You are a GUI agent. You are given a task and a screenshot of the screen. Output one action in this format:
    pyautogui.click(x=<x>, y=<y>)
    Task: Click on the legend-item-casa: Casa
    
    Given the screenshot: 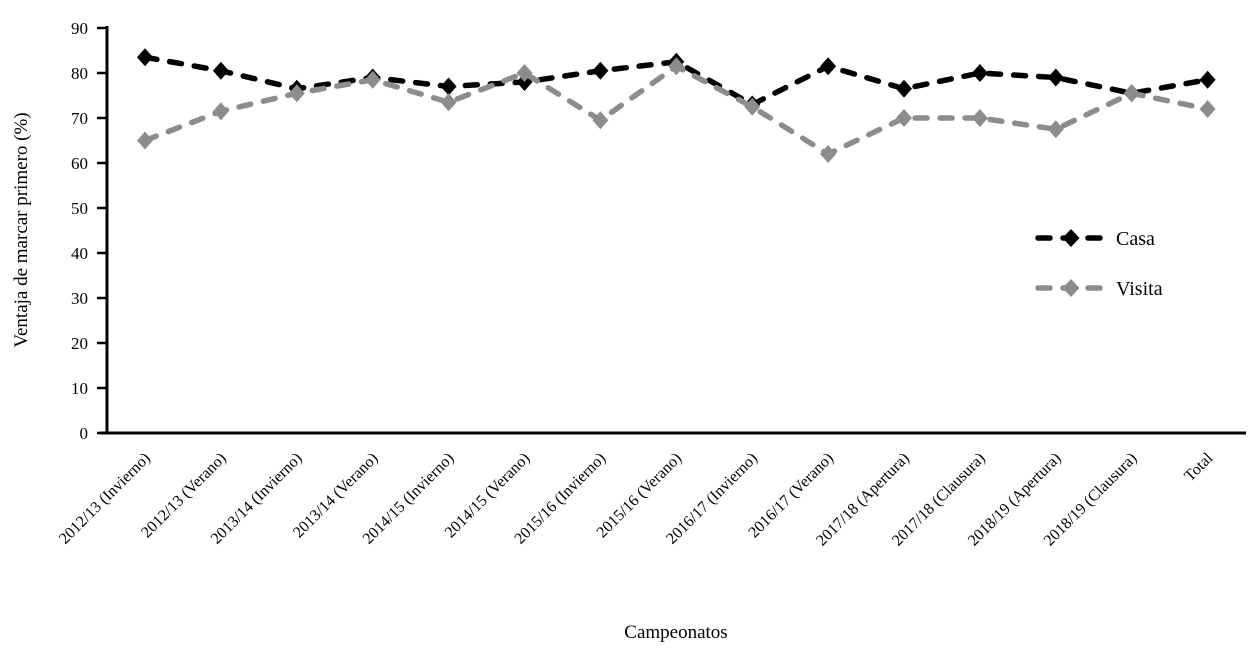 What is the action you would take?
    pyautogui.click(x=1095, y=239)
    